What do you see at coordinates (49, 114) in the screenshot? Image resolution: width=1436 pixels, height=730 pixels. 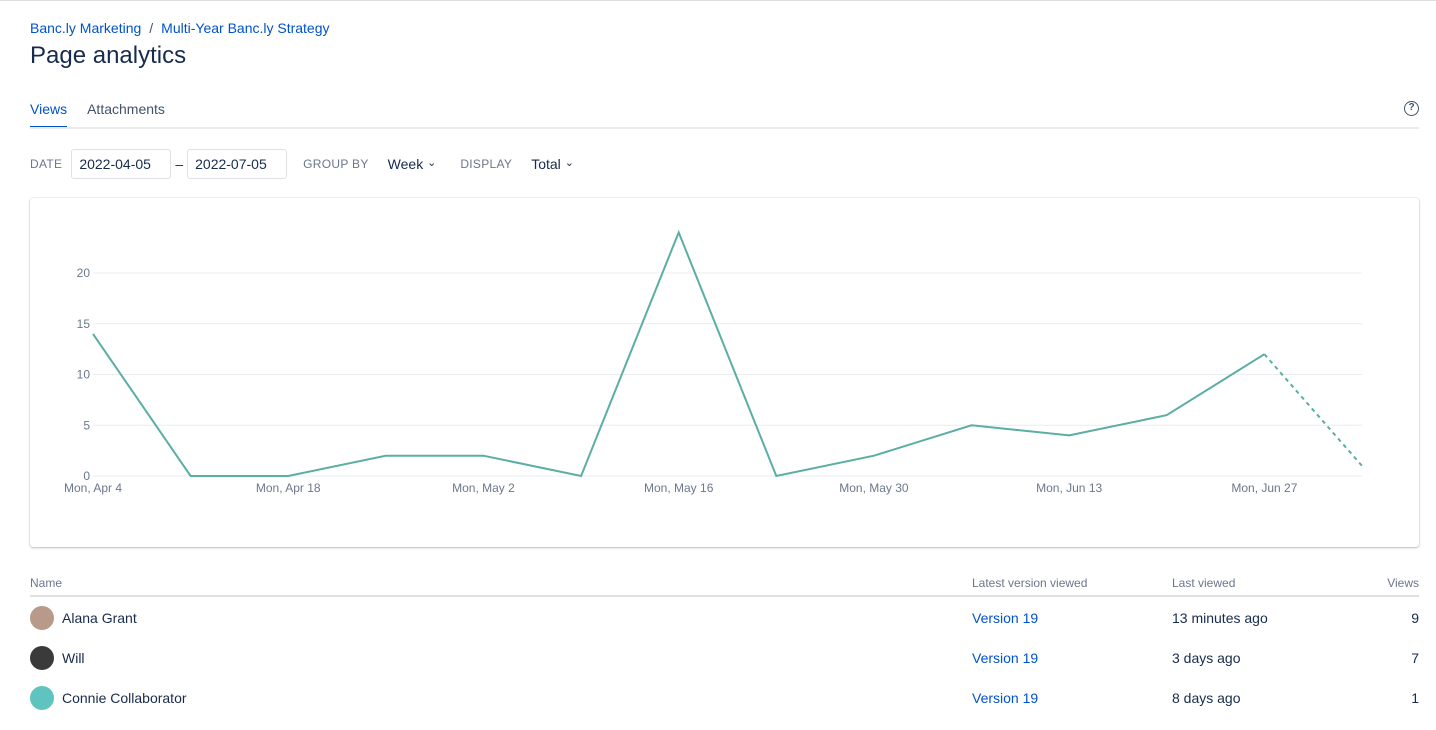 I see `tab-views: Views` at bounding box center [49, 114].